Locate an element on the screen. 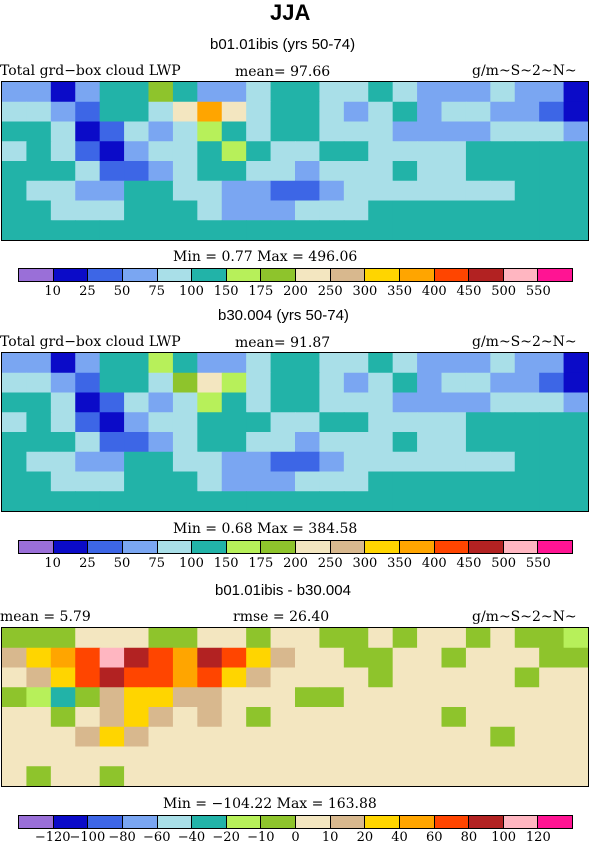  panel-2-center-label: mean= 91.87 is located at coordinates (283, 343).